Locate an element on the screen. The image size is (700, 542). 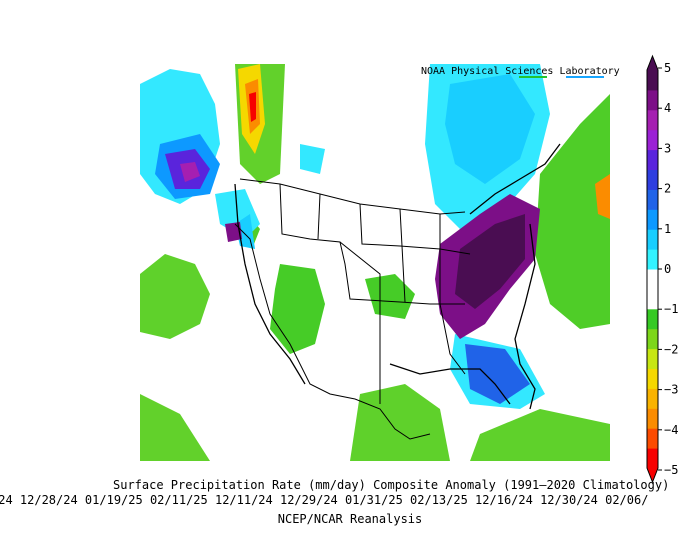
colorbar-tick-label: 0 is located at coordinates (667, 269).